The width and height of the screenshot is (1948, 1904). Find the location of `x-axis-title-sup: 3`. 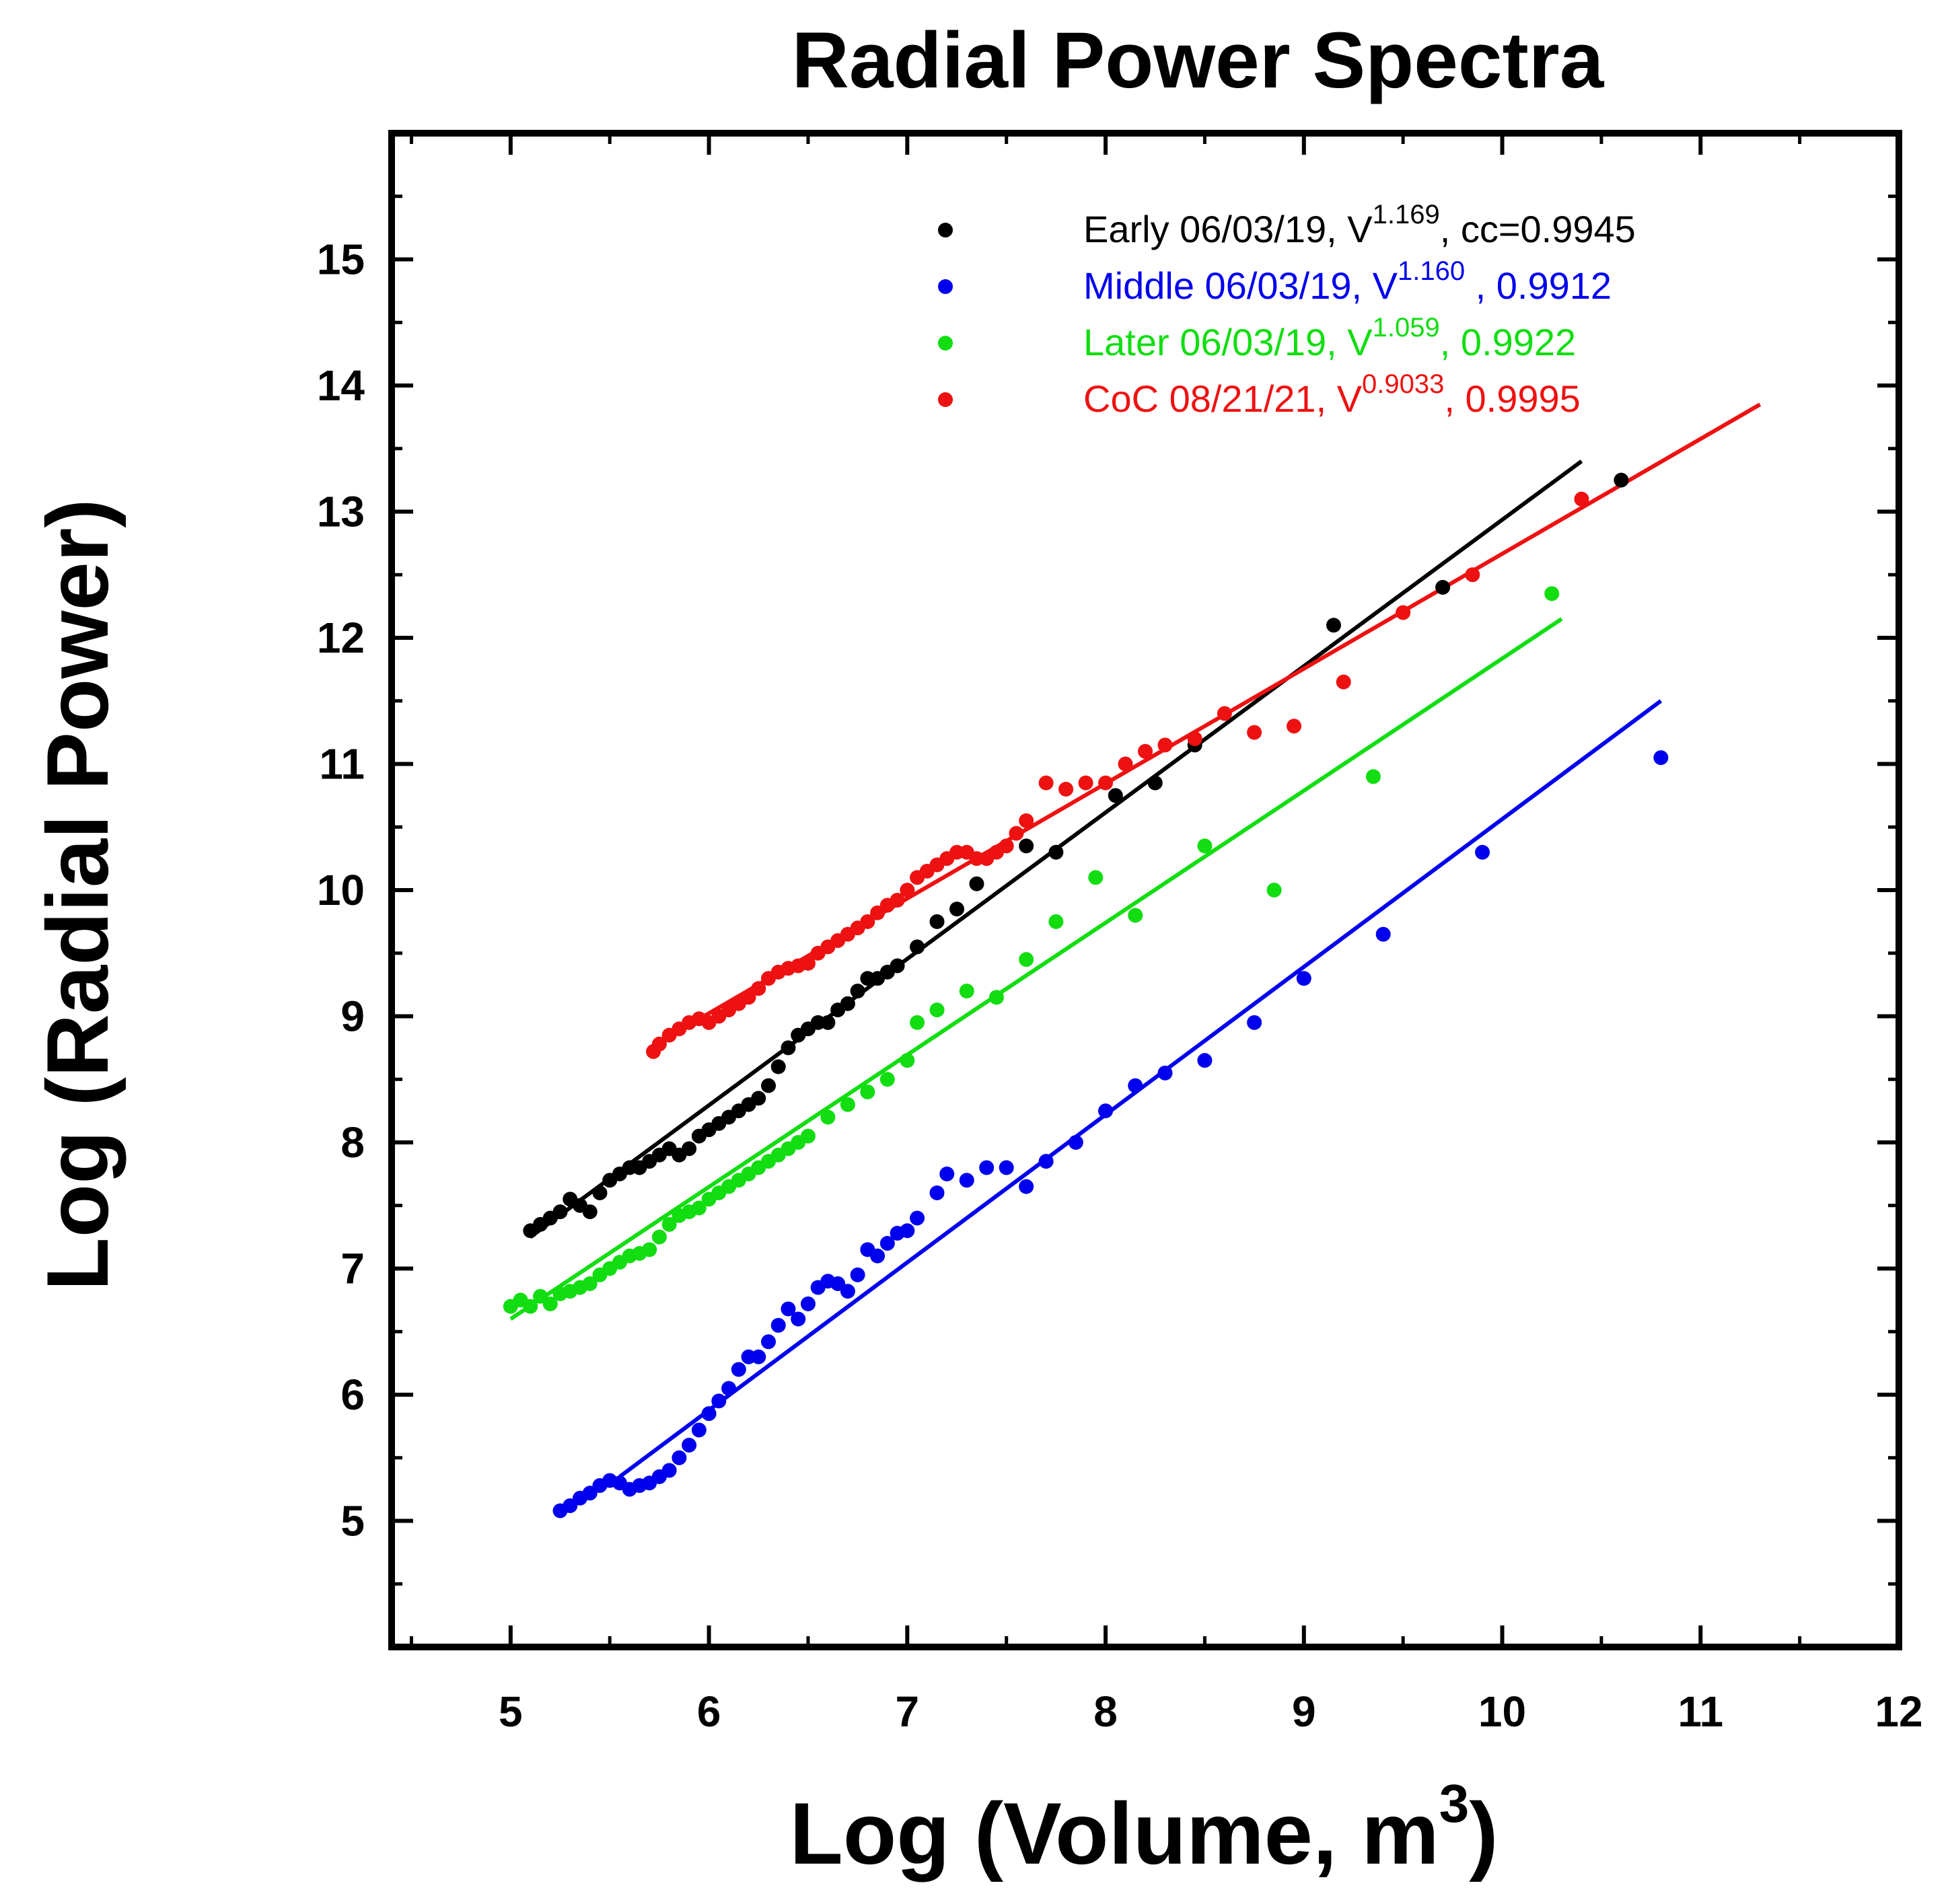

x-axis-title-sup: 3 is located at coordinates (1454, 1803).